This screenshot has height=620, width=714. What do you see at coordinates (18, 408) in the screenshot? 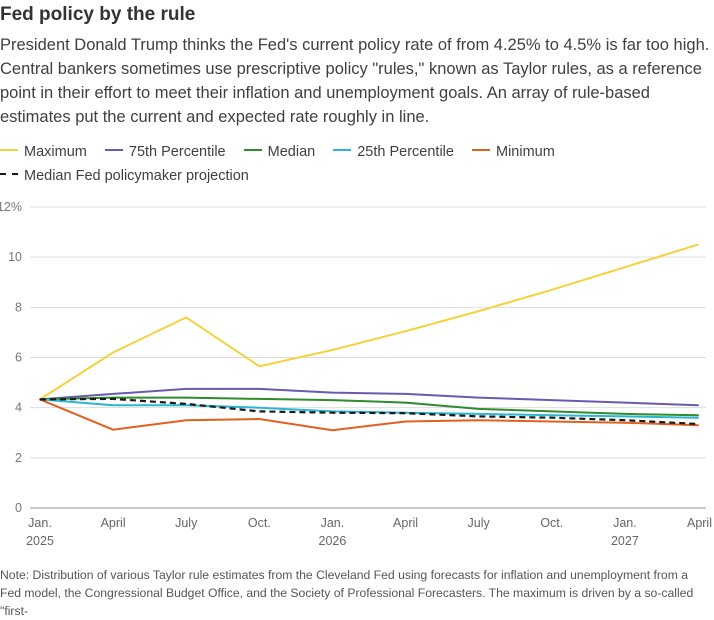
I see `y-tick-label: 4` at bounding box center [18, 408].